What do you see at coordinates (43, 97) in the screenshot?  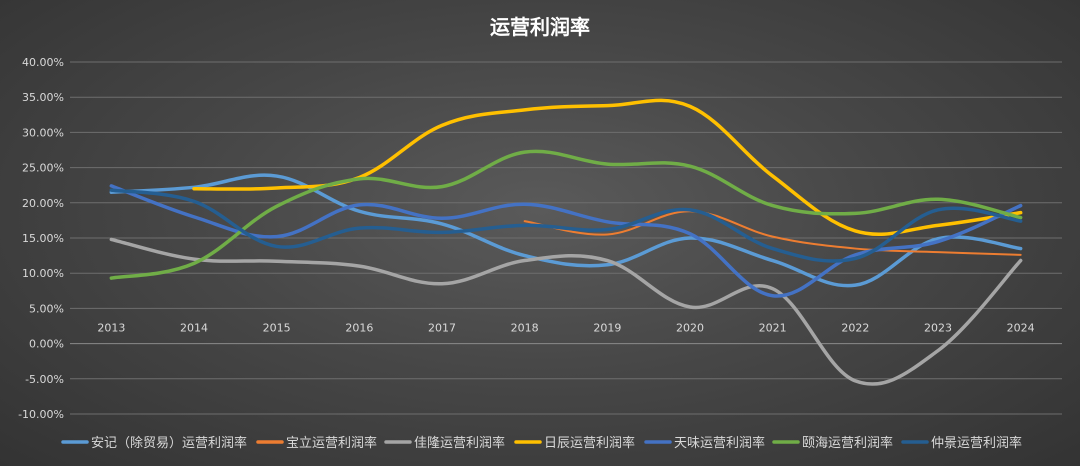 I see `y-tick-label: 35.00%` at bounding box center [43, 97].